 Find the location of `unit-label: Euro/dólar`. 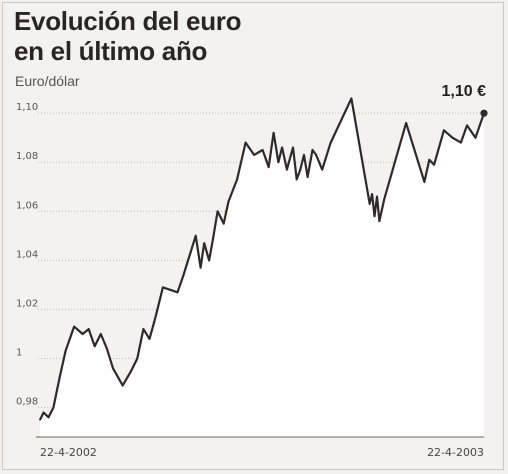

unit-label: Euro/dólar is located at coordinates (47, 81).